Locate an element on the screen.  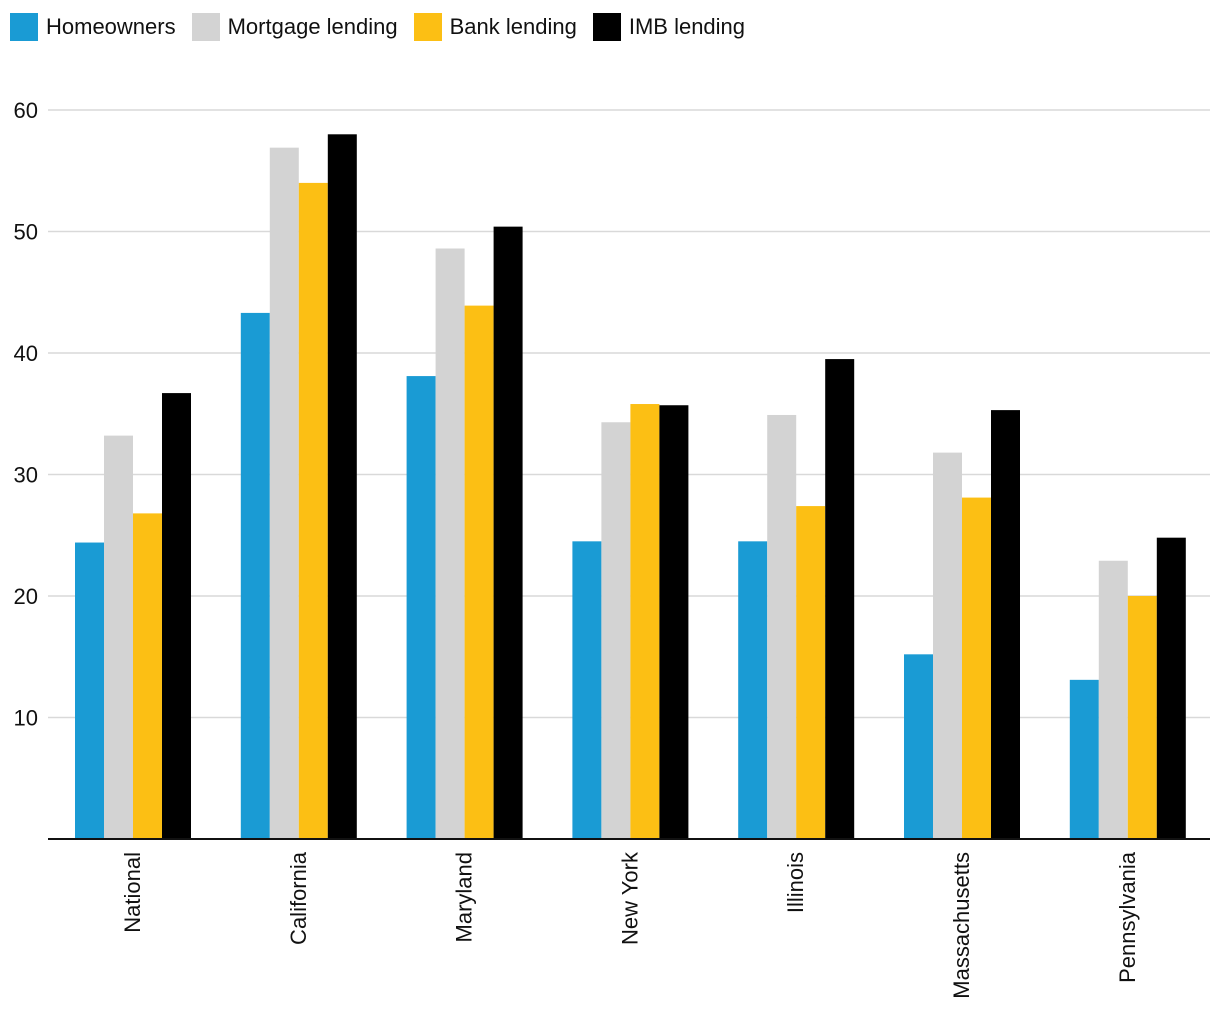
bar-massachusetts-bank-lending is located at coordinates (976, 668).